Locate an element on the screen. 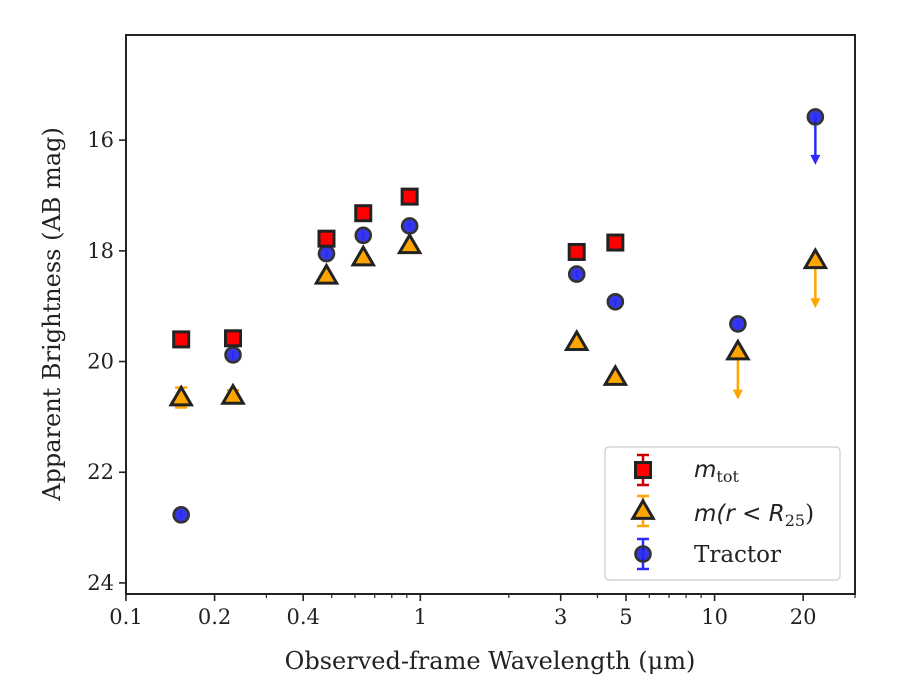 The height and width of the screenshot is (700, 900). y-tick-label: 24 is located at coordinates (100, 583).